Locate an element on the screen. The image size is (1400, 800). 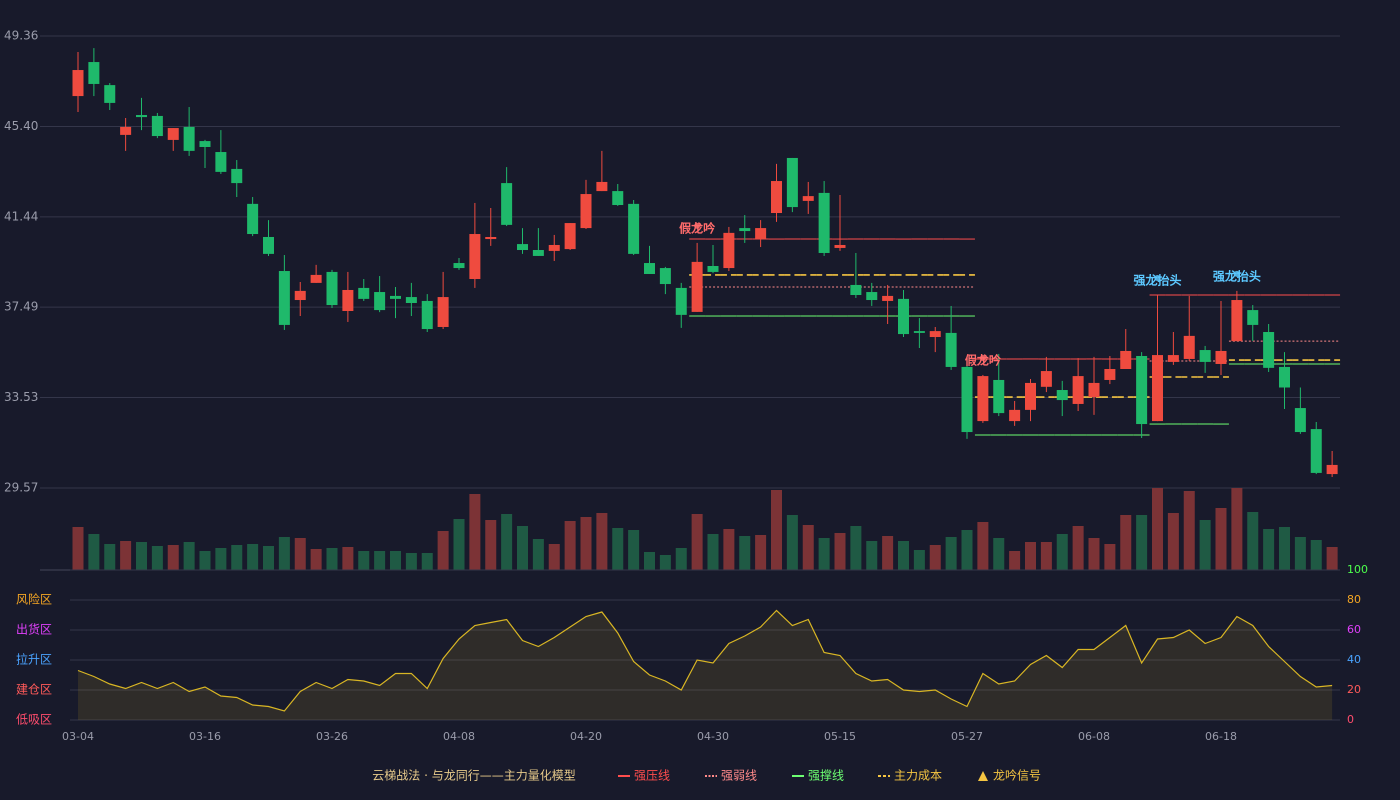
x-tick-label: 03-16 is located at coordinates (205, 736).